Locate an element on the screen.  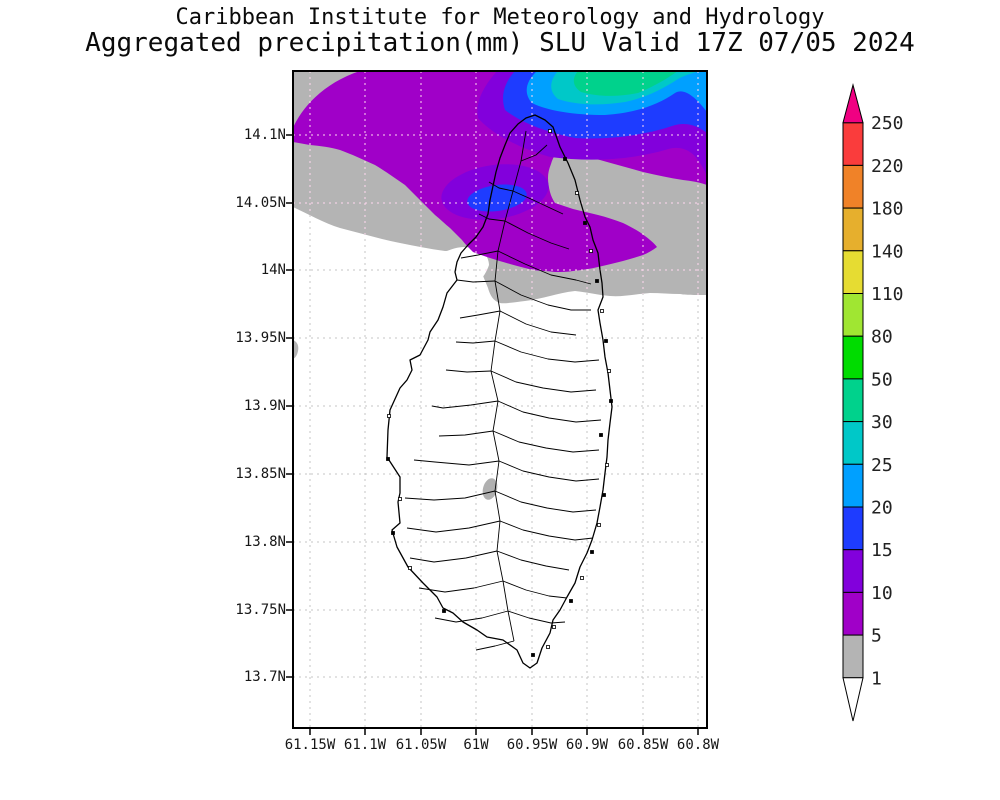
watershed-boundaries is located at coordinates (503, 390).